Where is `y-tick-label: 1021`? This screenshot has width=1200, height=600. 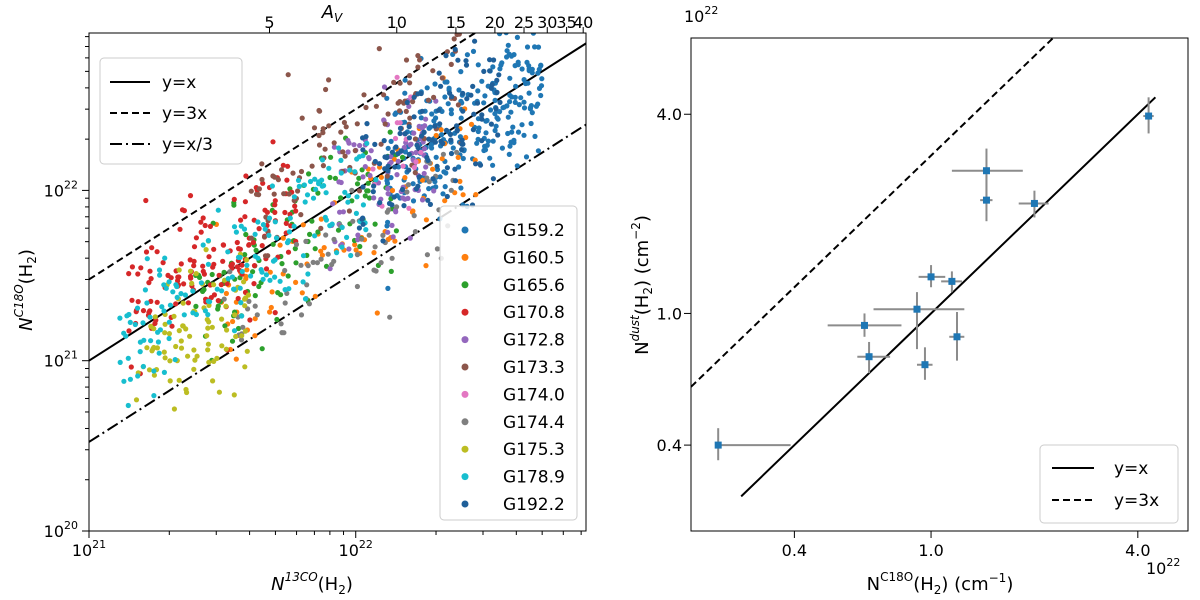 y-tick-label: 1021 is located at coordinates (61, 360).